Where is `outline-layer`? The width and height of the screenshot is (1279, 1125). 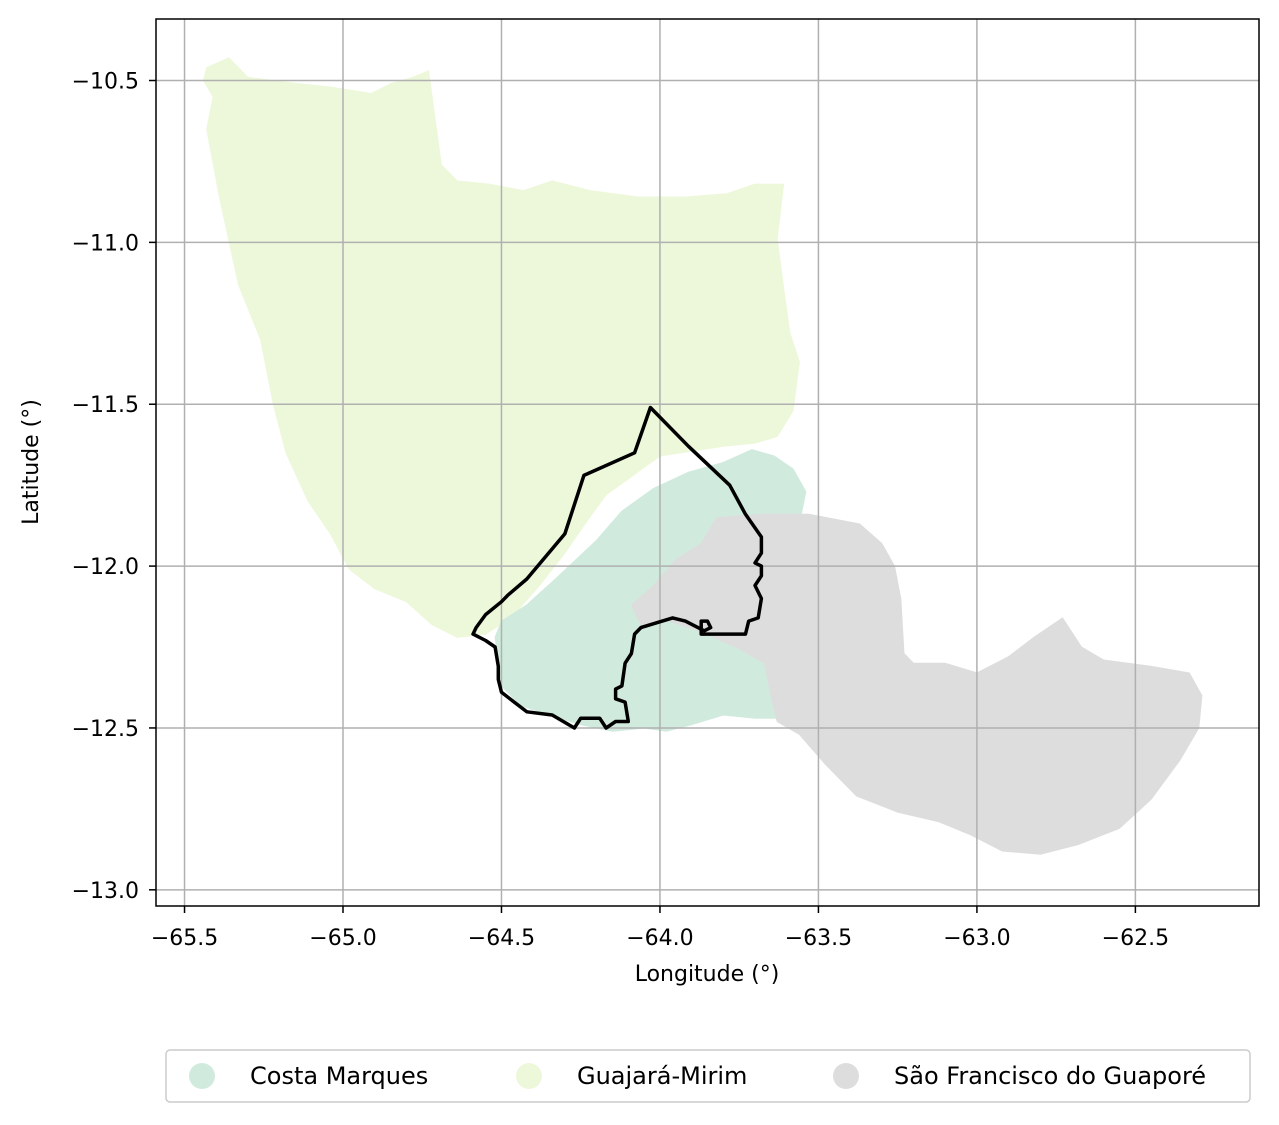 outline-layer is located at coordinates (617, 567).